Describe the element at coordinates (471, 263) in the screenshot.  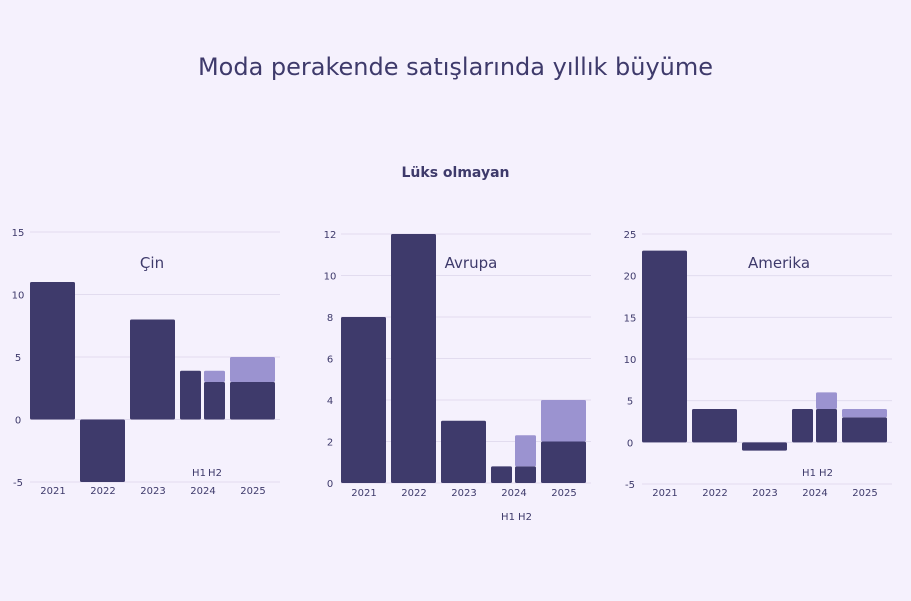
I see `panel-title: Avrupa` at that location.